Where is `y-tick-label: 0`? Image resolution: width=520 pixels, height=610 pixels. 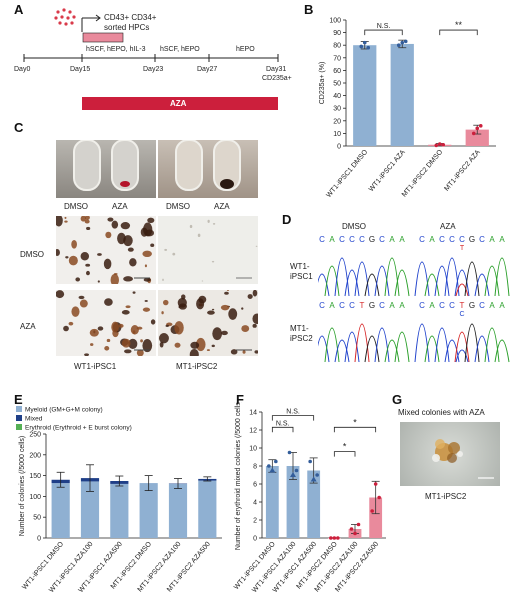 y-tick-label: 0 is located at coordinates (339, 147).